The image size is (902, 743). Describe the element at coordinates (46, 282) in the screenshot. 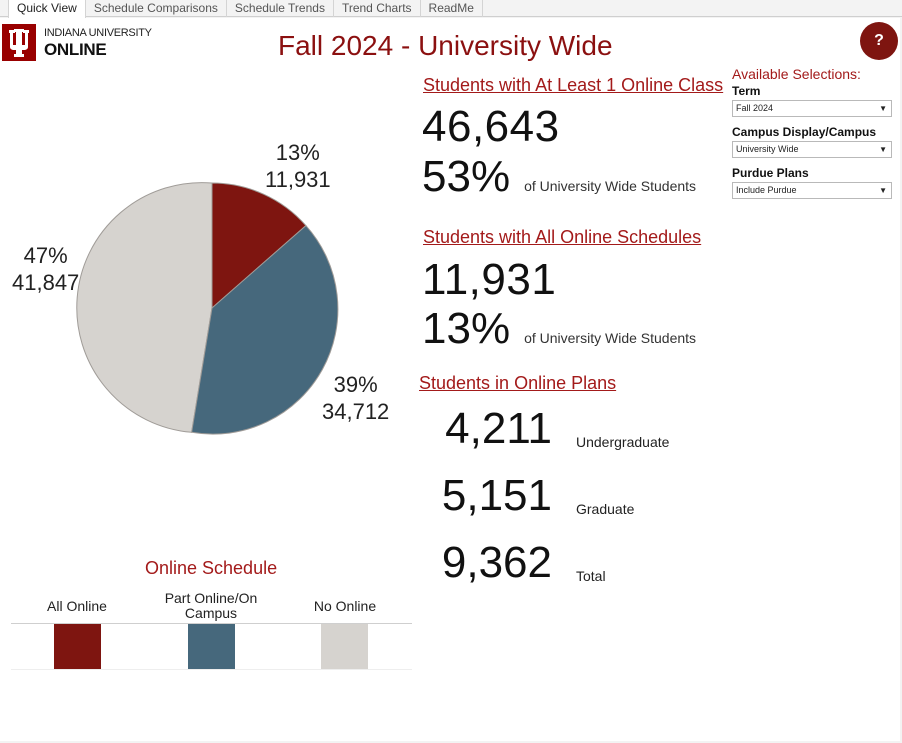

I see `pie-label-no-online-count: 41,847` at that location.